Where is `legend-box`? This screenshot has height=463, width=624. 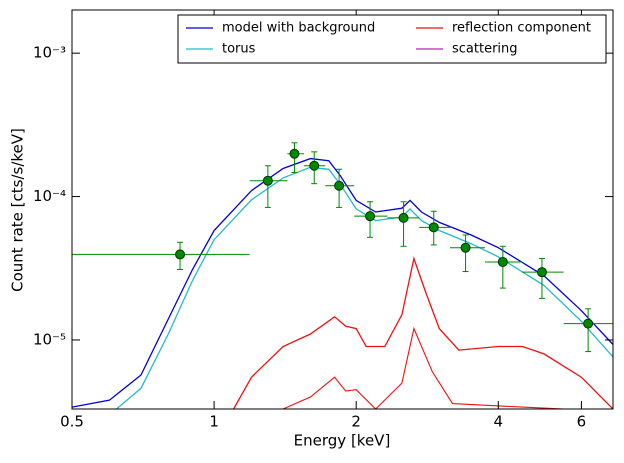 legend-box is located at coordinates (392, 39).